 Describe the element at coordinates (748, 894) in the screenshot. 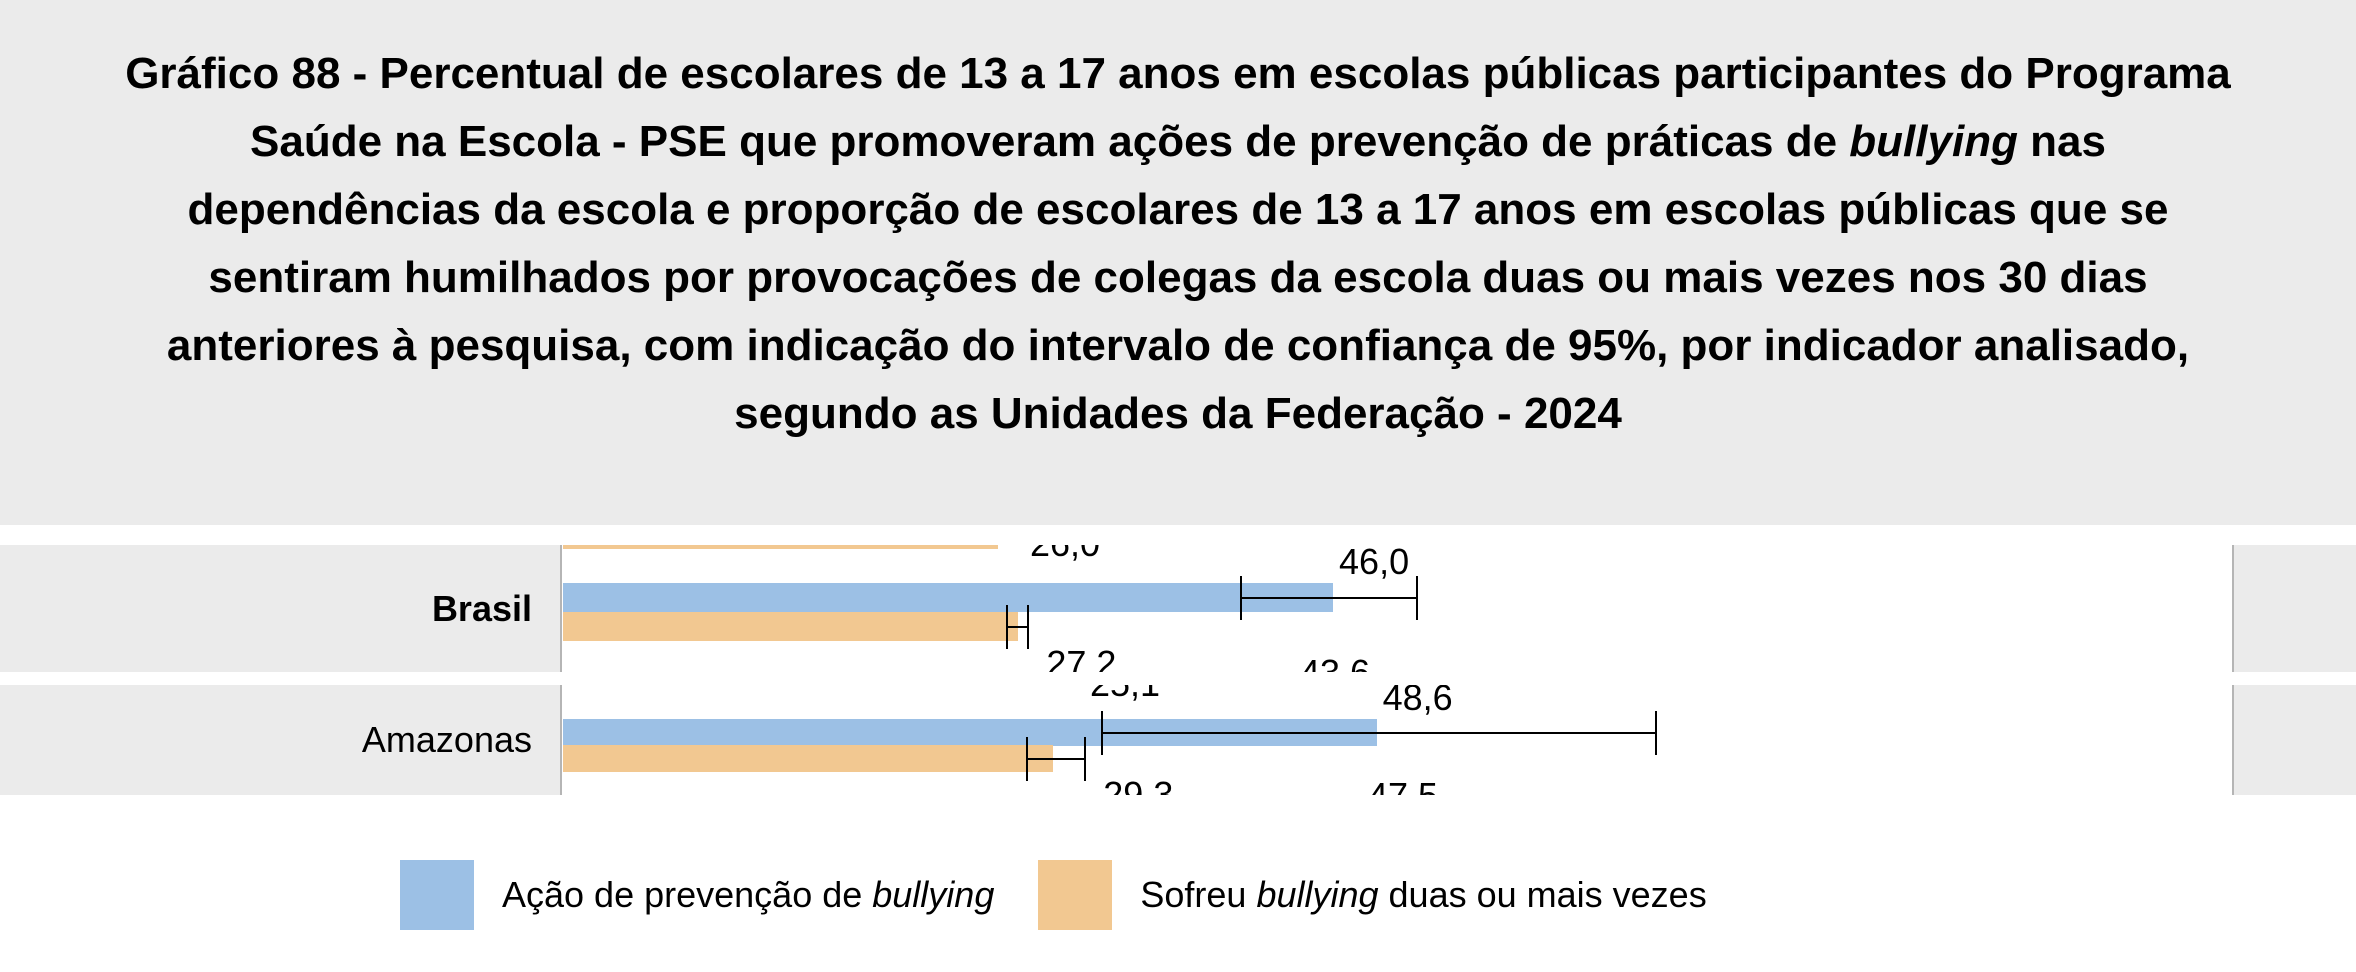

I see `legend-label: Ação de prevenção de bullying` at that location.